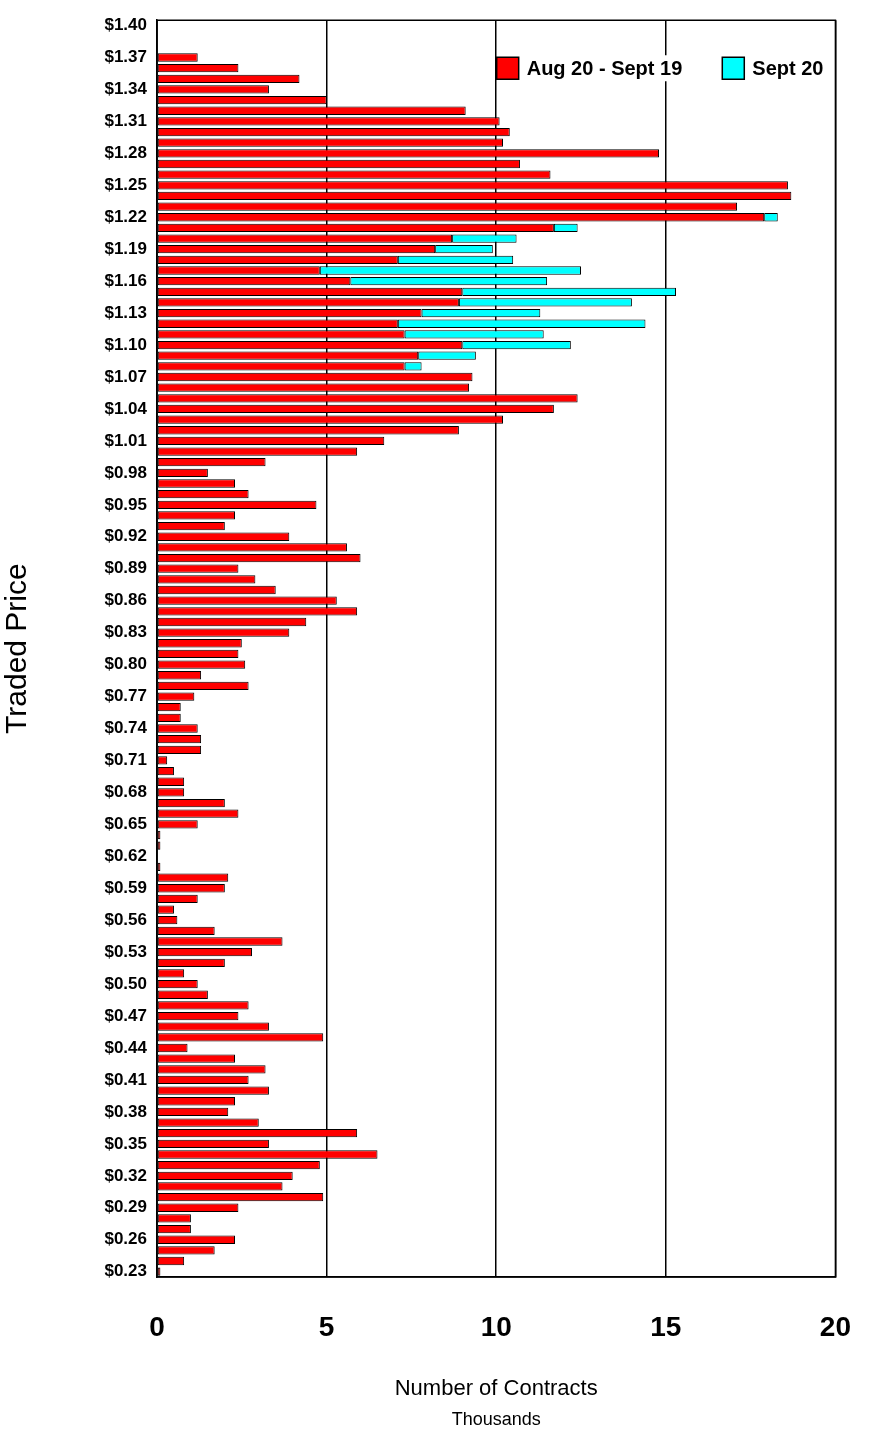  I want to click on legend-label: Aug 20 - Sept 19, so click(604, 67).